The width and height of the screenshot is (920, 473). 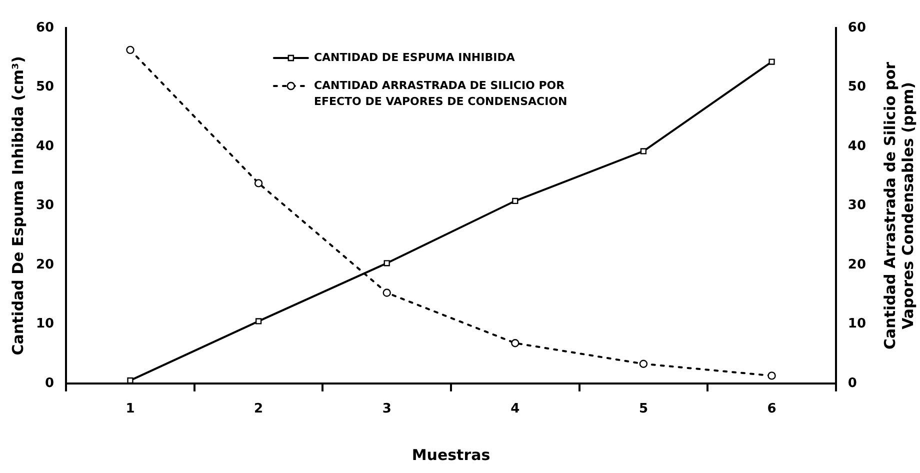 I want to click on x-tick-label: 3, so click(x=387, y=409).